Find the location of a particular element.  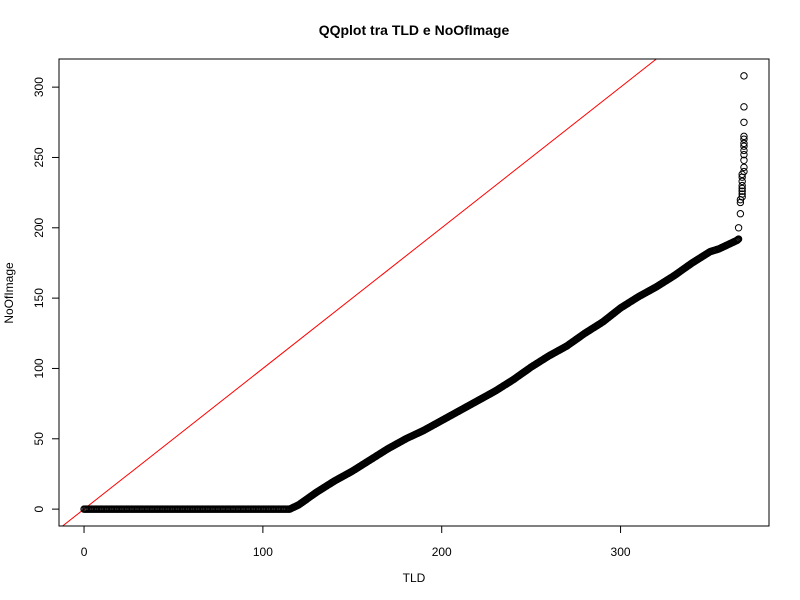

y-axis: 0 50 100 150 200 250 300 is located at coordinates (46, 294).